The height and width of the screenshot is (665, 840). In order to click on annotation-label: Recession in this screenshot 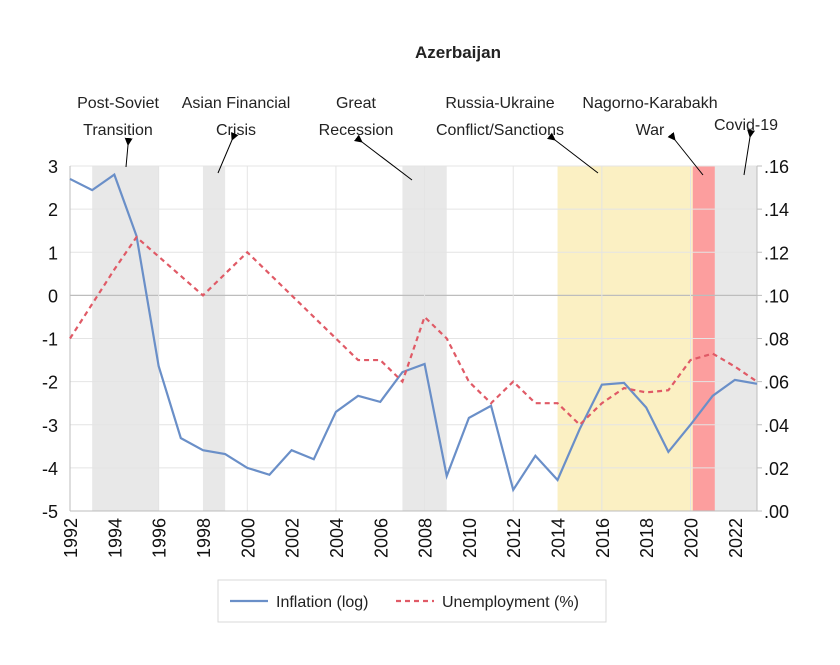, I will do `click(356, 130)`.